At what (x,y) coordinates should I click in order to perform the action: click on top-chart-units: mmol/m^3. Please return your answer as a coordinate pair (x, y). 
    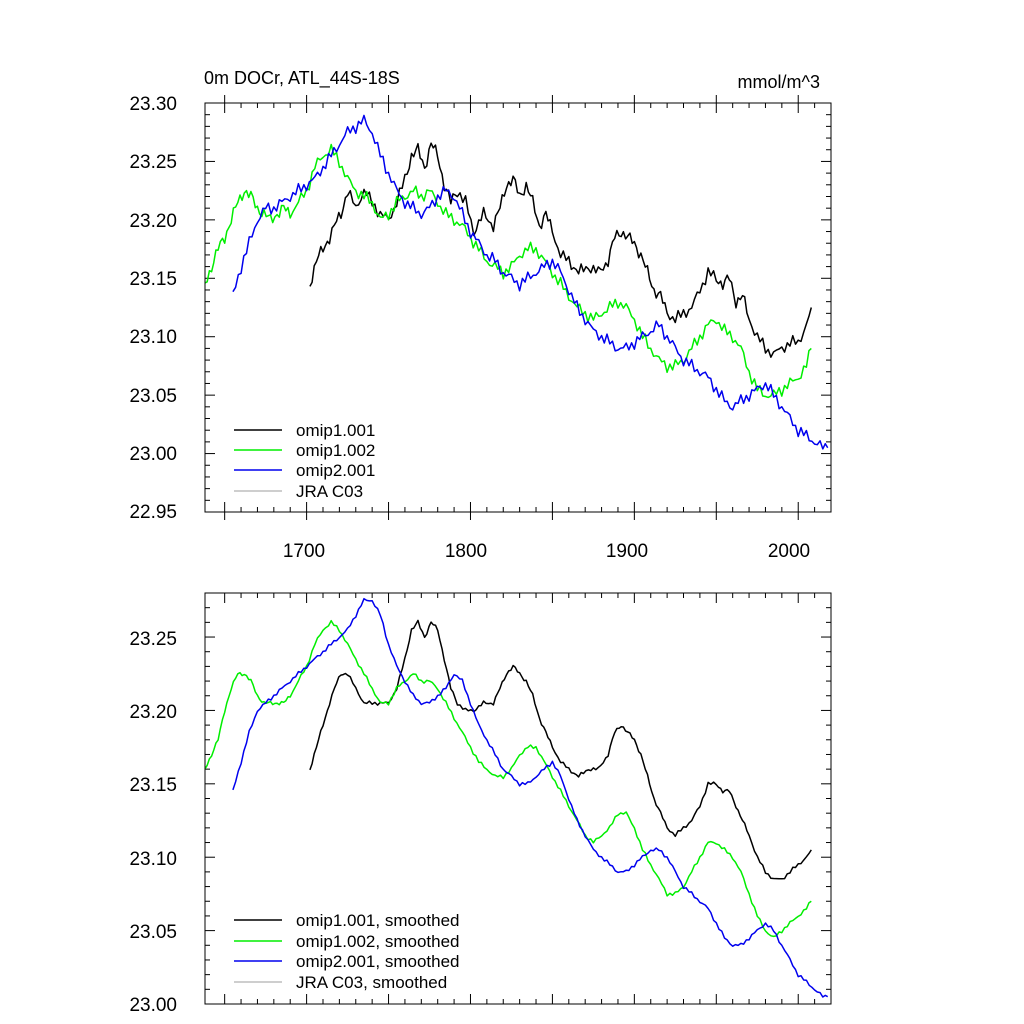
    Looking at the image, I should click on (779, 82).